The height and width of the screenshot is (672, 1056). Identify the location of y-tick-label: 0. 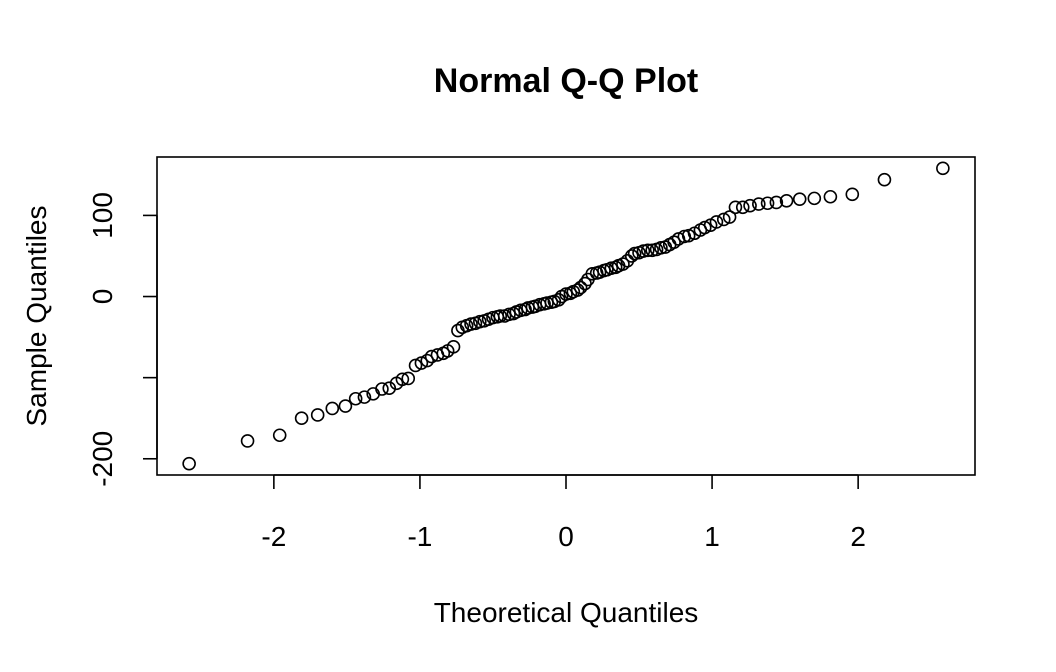
(102, 297).